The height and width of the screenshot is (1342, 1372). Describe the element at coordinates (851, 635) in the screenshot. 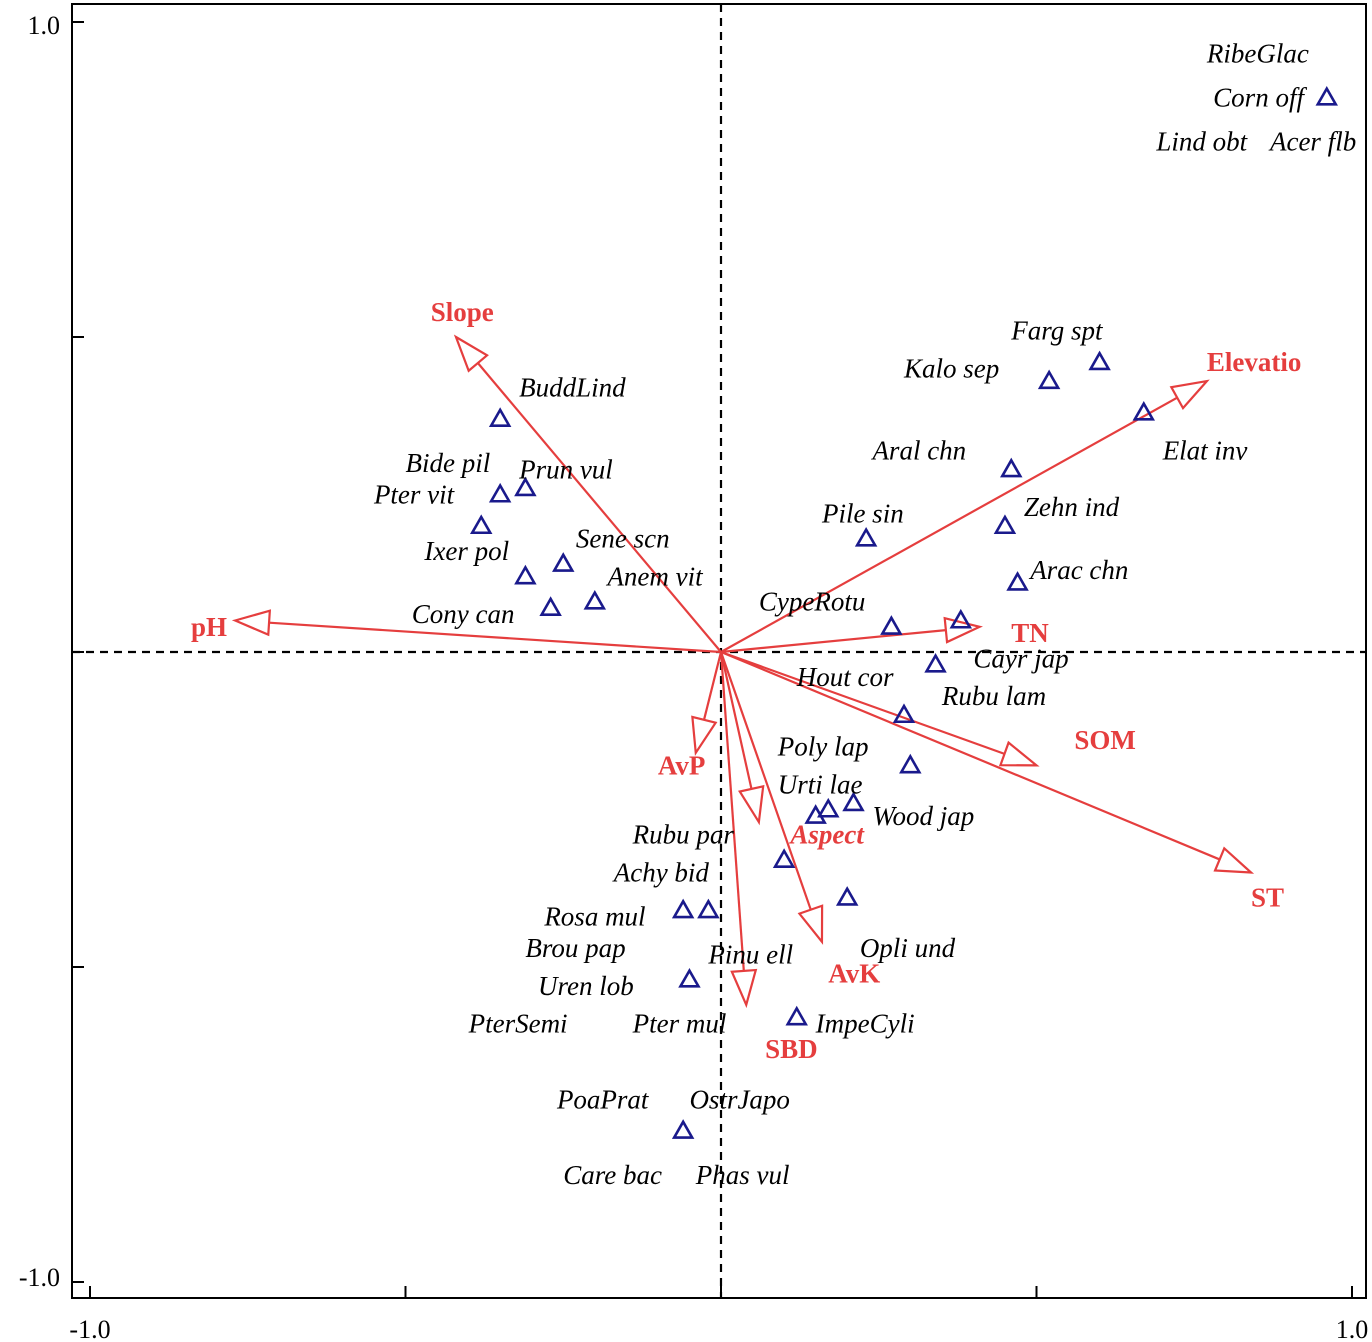

I see `arrow-tn` at that location.